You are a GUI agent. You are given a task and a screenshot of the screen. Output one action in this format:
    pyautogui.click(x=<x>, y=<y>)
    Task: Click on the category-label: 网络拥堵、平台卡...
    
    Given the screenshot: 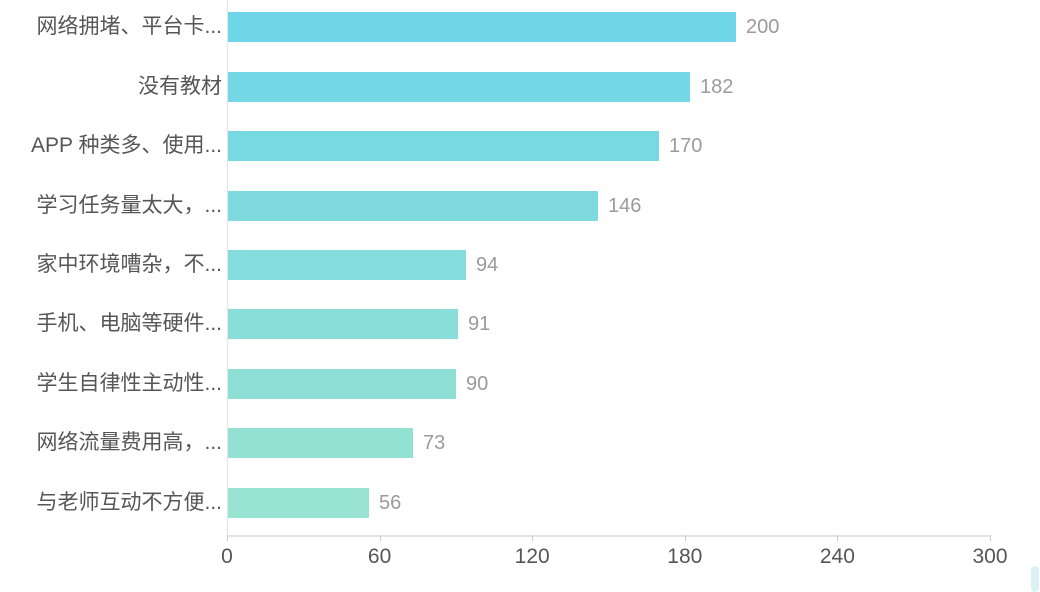 What is the action you would take?
    pyautogui.click(x=129, y=27)
    